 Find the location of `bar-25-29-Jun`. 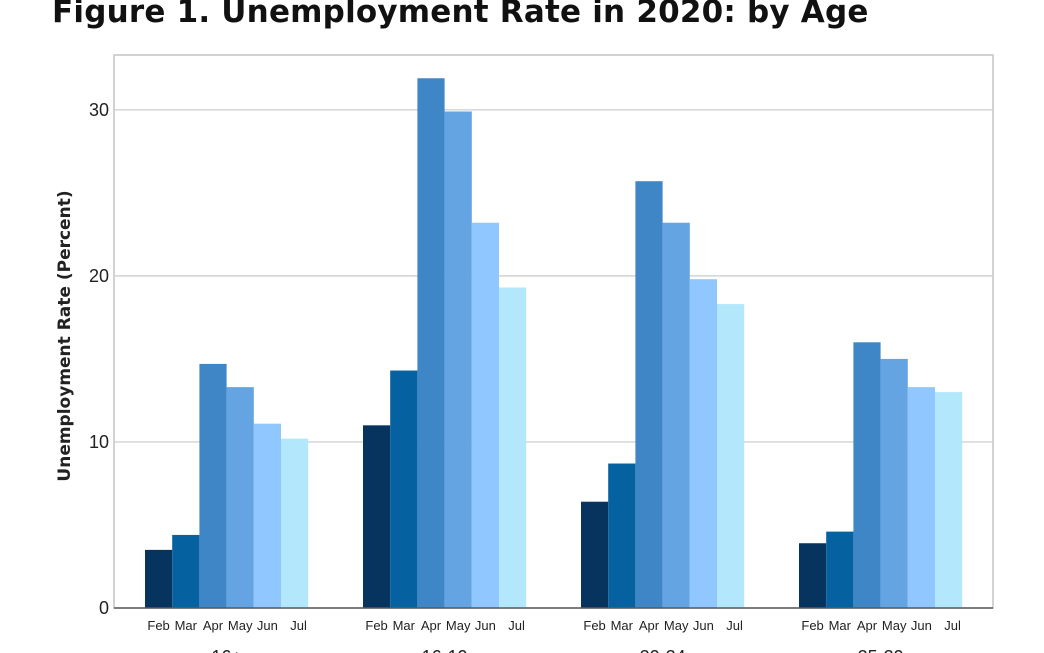

bar-25-29-Jun is located at coordinates (921, 497).